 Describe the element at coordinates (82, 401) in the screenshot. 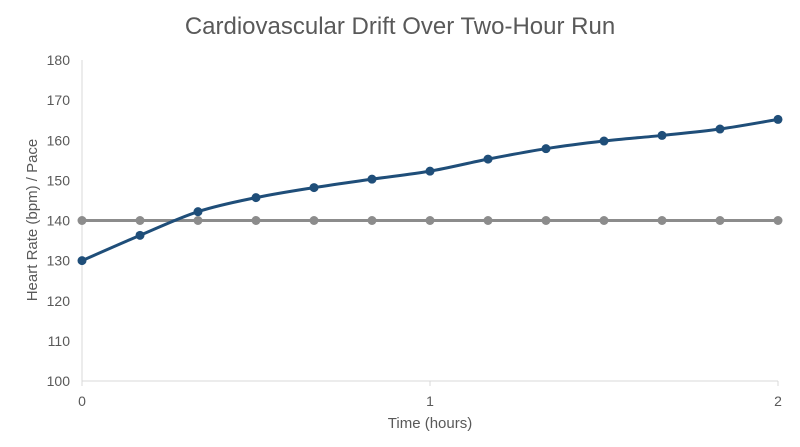

I see `x-tick-label: 0` at that location.